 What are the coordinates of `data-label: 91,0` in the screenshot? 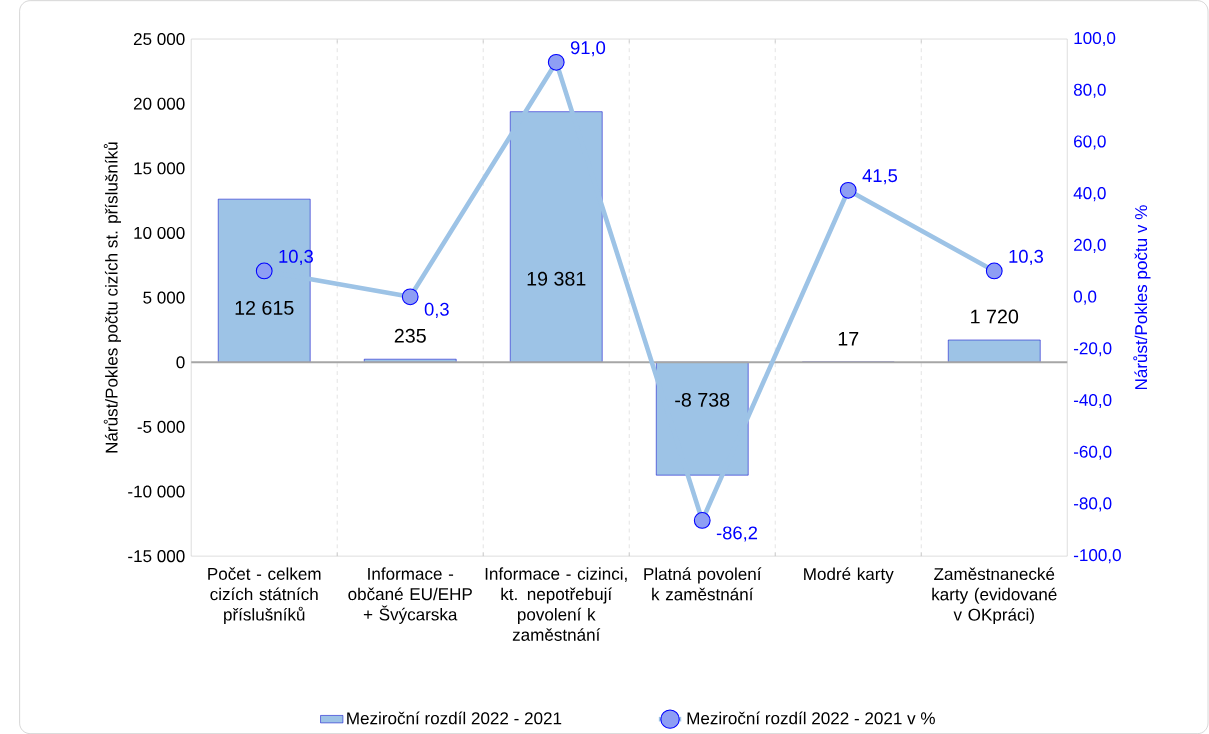 It's located at (588, 49).